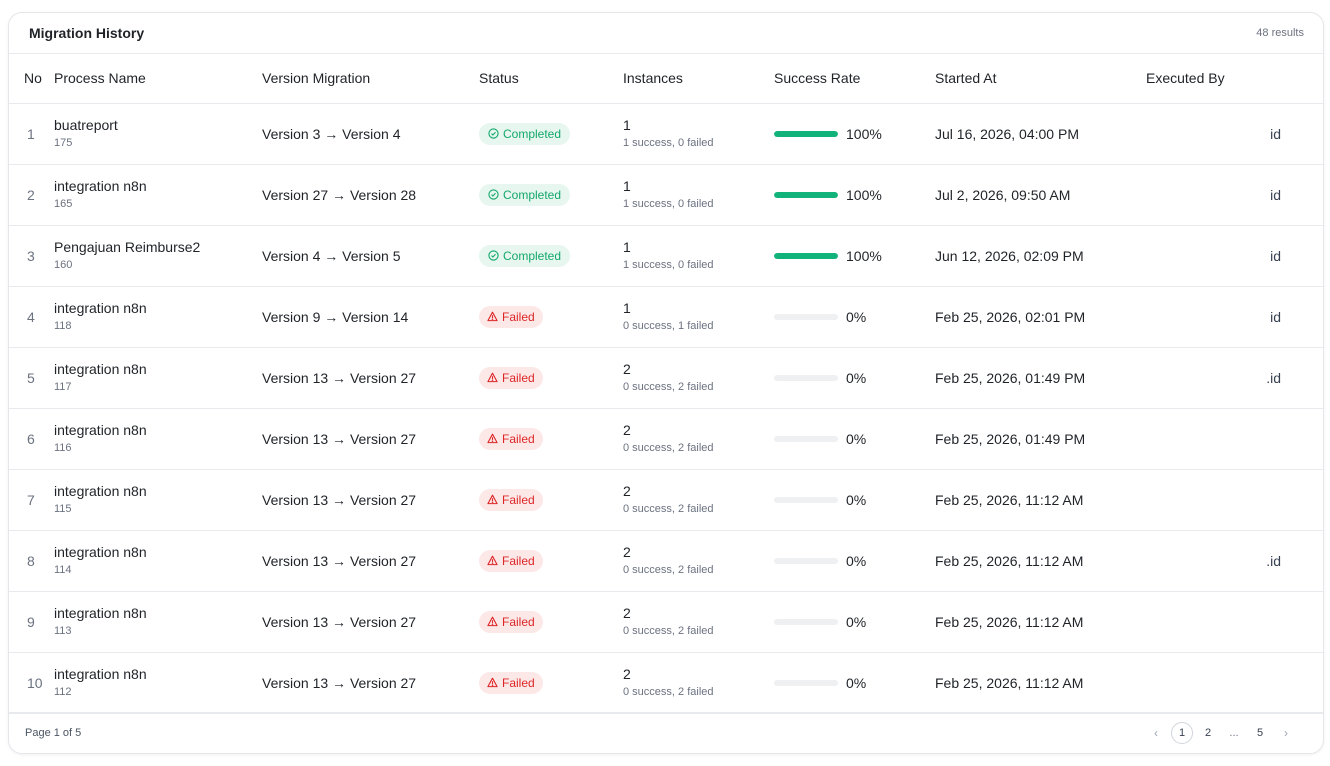  Describe the element at coordinates (31, 621) in the screenshot. I see `row-number: 9` at that location.